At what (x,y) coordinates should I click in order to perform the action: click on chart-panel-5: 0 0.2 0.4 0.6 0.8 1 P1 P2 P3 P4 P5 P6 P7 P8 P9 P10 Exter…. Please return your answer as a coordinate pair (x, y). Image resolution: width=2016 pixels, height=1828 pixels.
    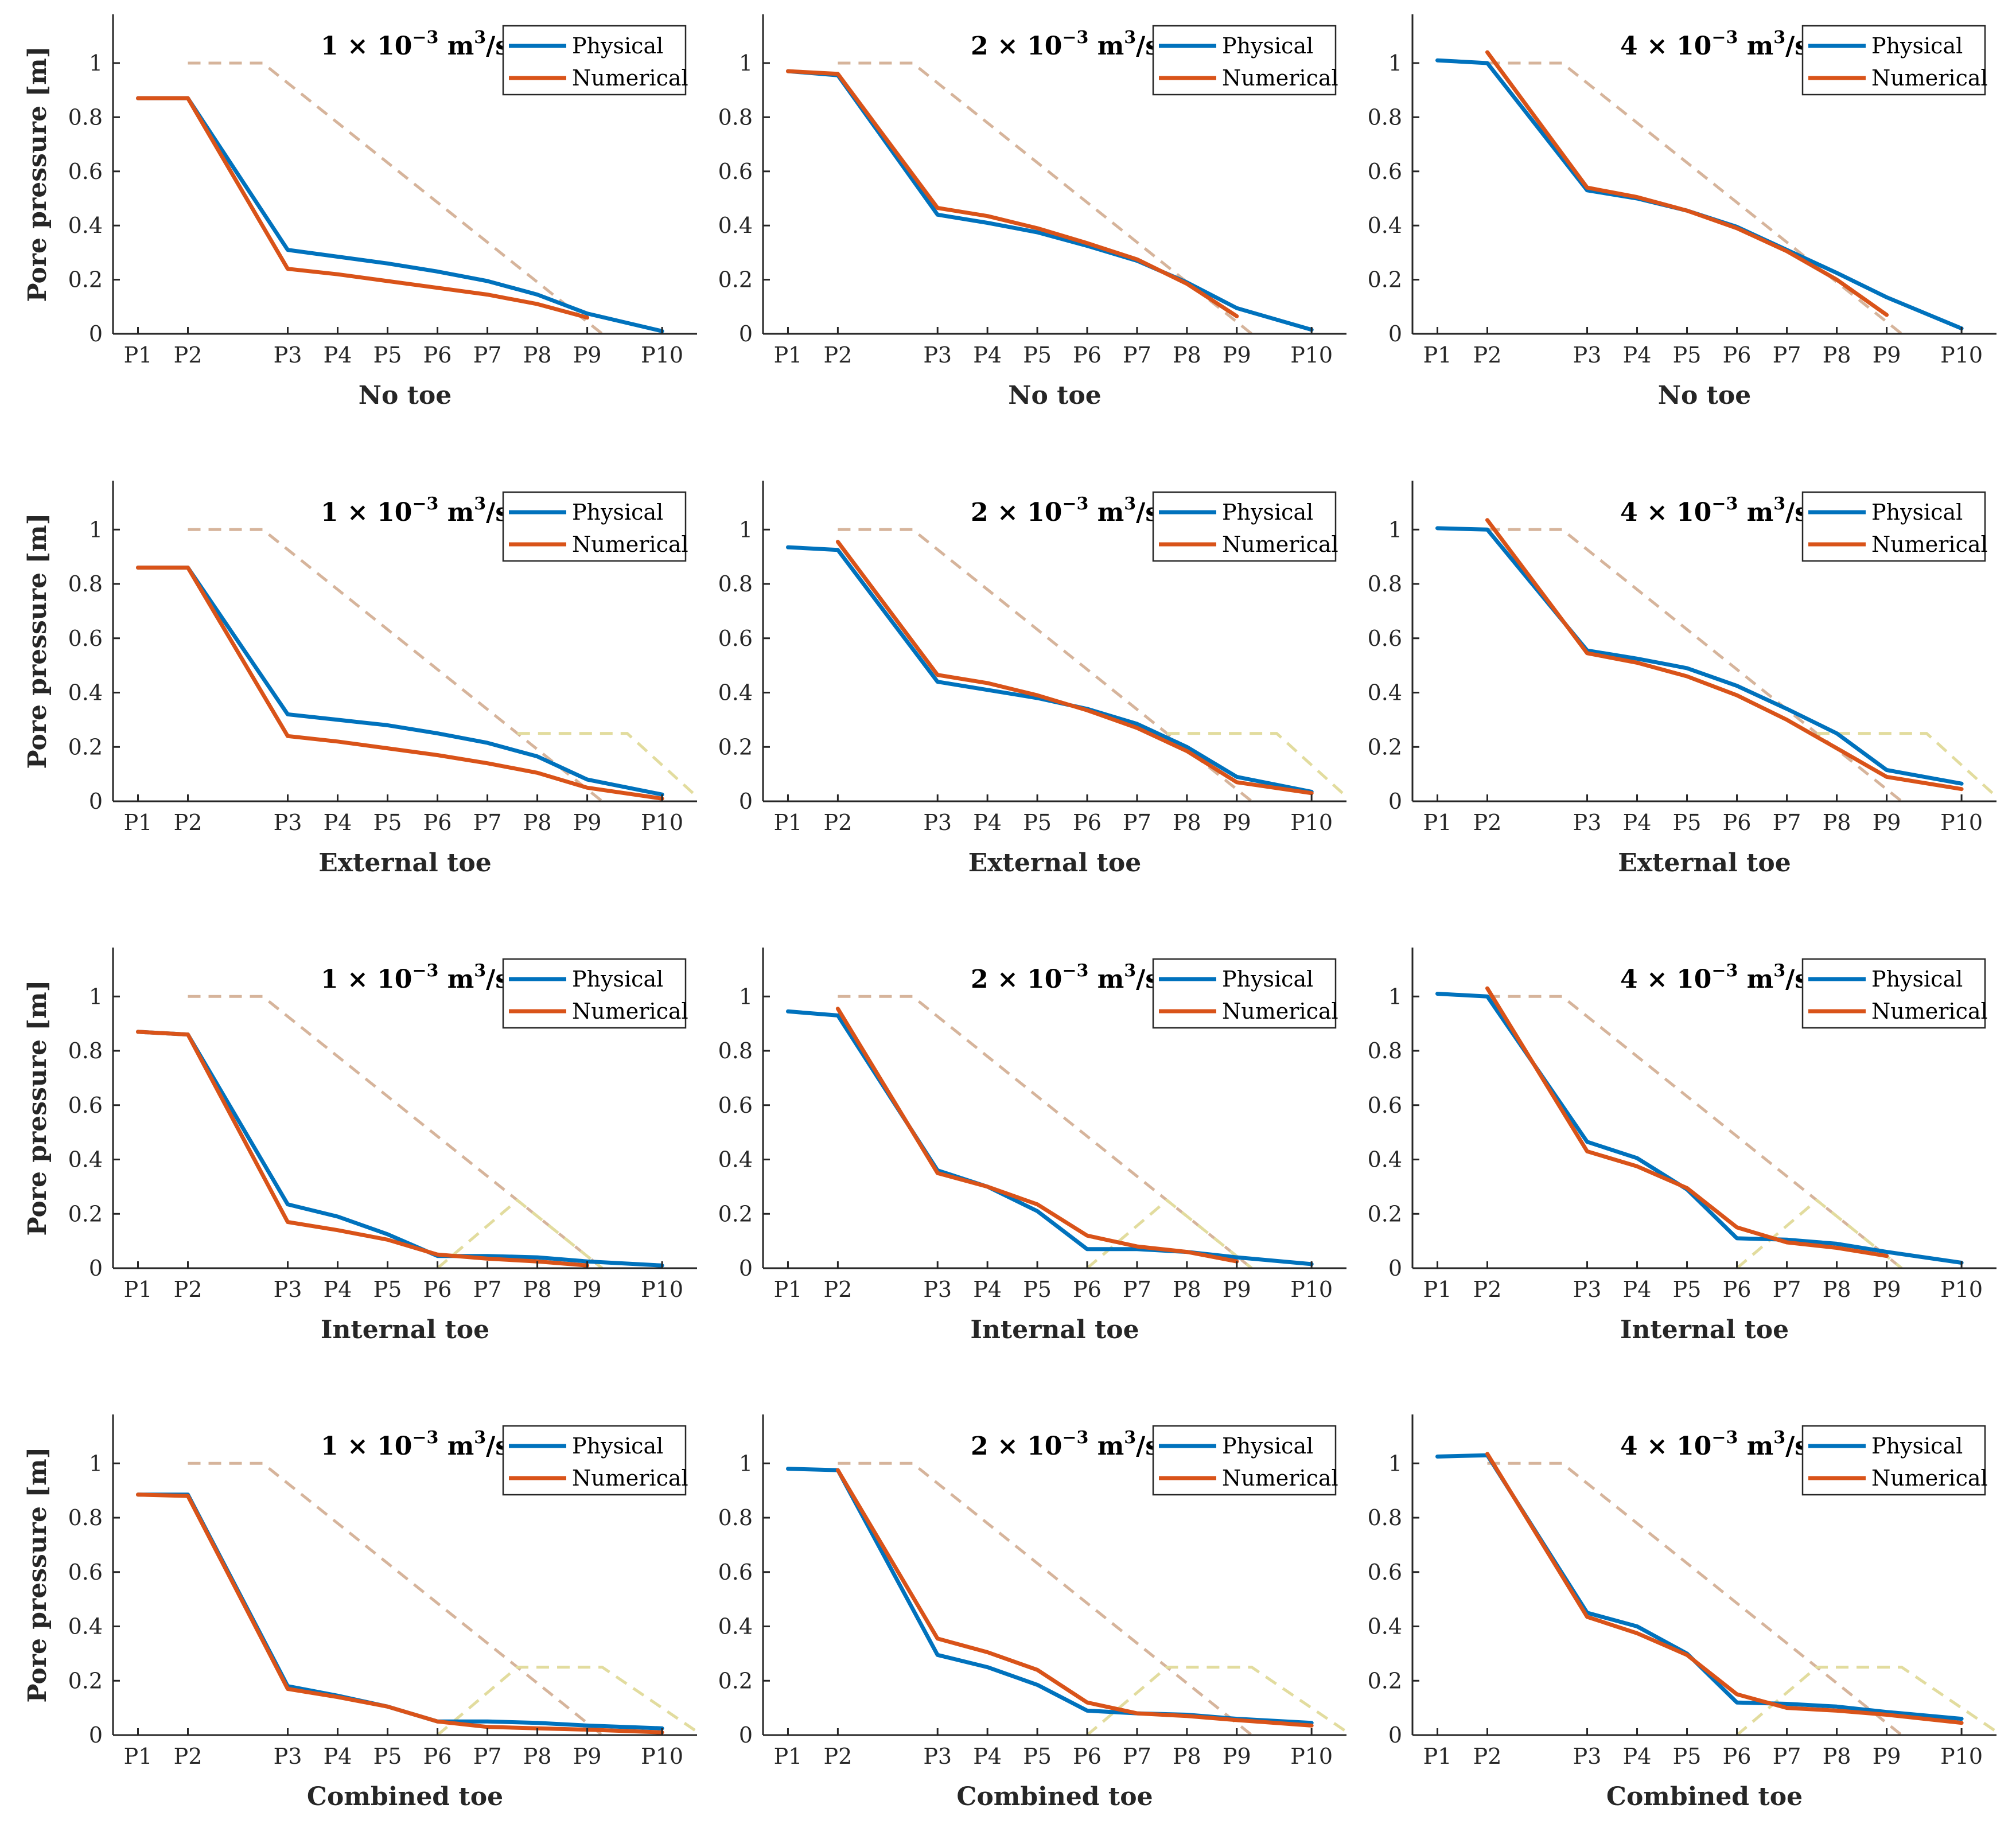
    Looking at the image, I should click on (1032, 679).